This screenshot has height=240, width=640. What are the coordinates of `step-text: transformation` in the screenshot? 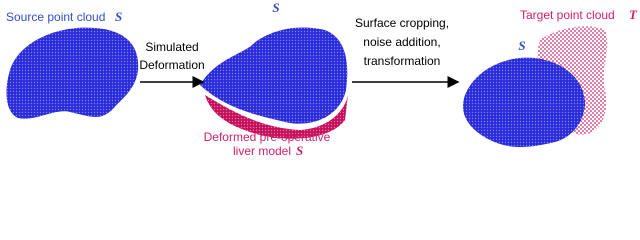 It's located at (402, 61).